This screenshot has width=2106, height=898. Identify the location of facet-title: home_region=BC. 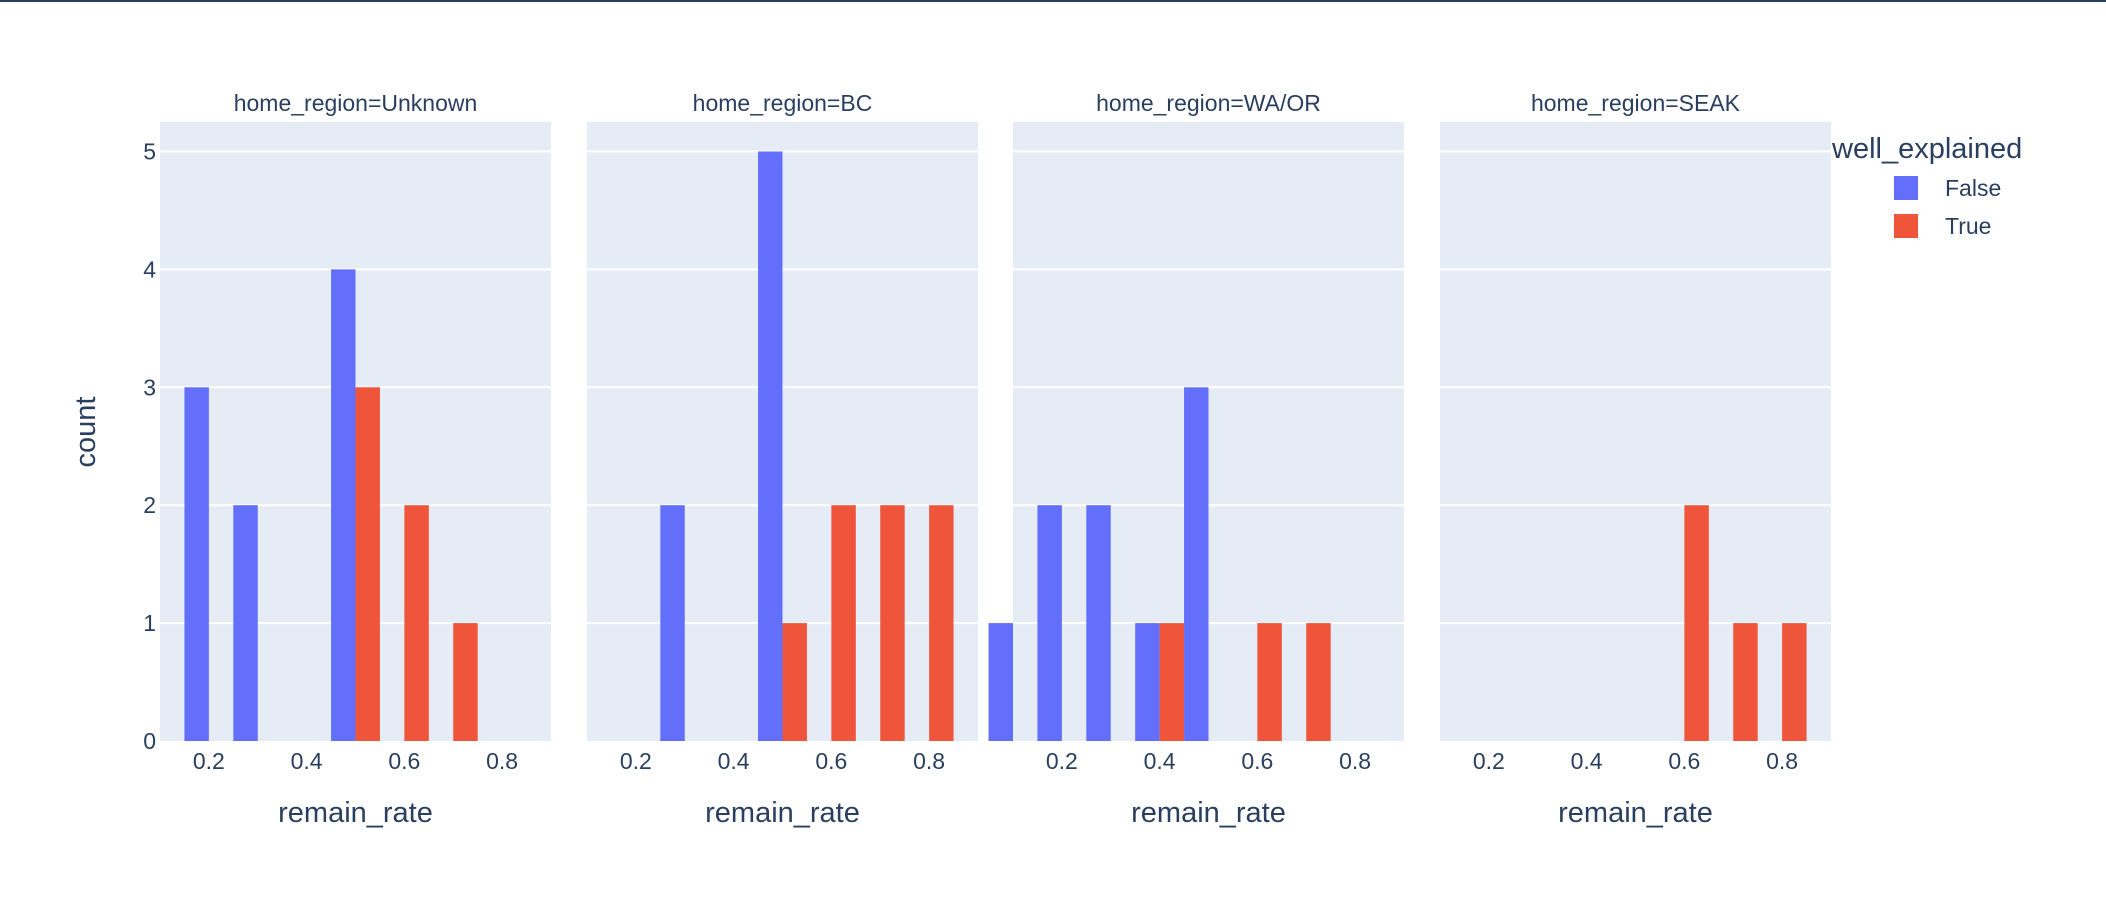
(783, 103).